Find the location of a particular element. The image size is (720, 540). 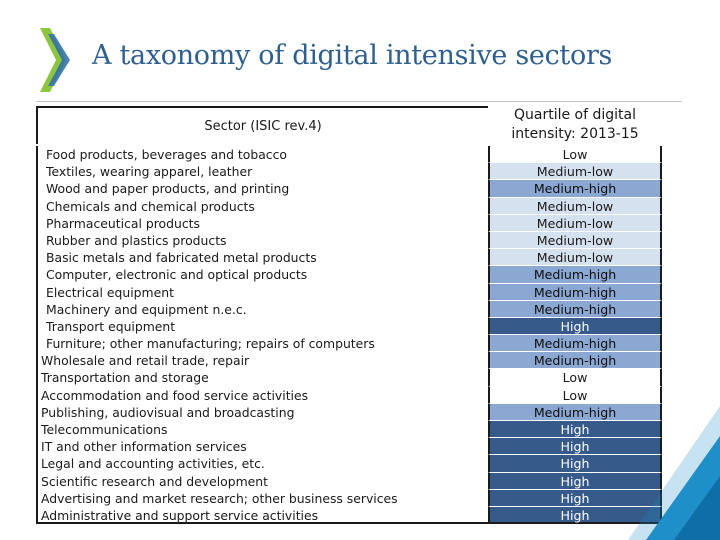

slide-title: A taxonomy of digital intensive sectors is located at coordinates (352, 55).